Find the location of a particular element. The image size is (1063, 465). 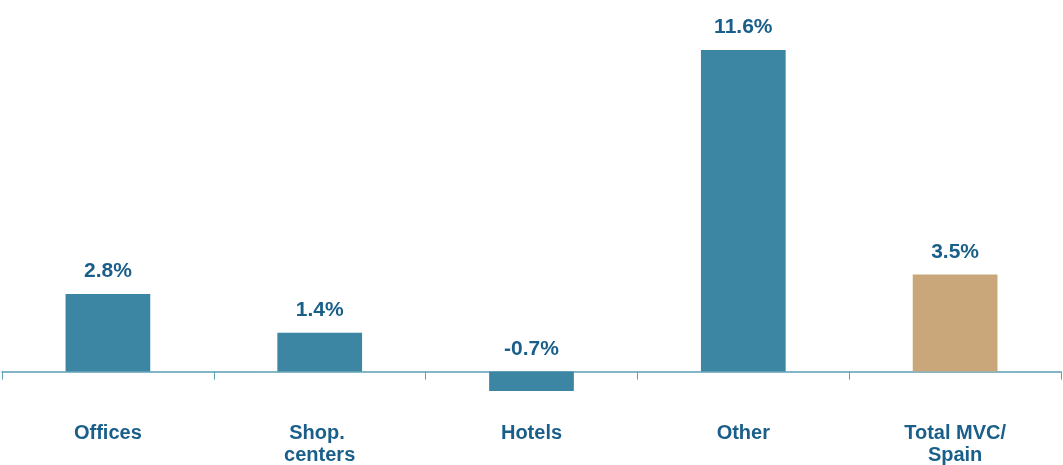

x-tick-label: Hotels is located at coordinates (531, 432).